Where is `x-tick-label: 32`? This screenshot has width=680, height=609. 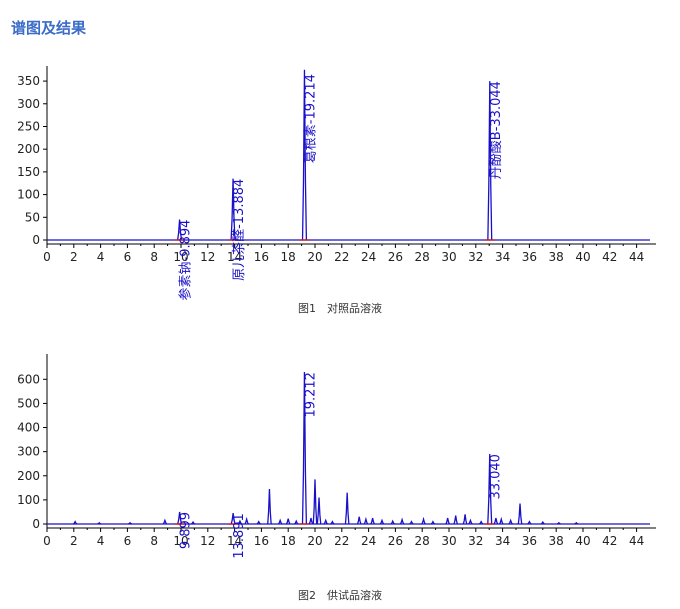 x-tick-label: 32 is located at coordinates (475, 541).